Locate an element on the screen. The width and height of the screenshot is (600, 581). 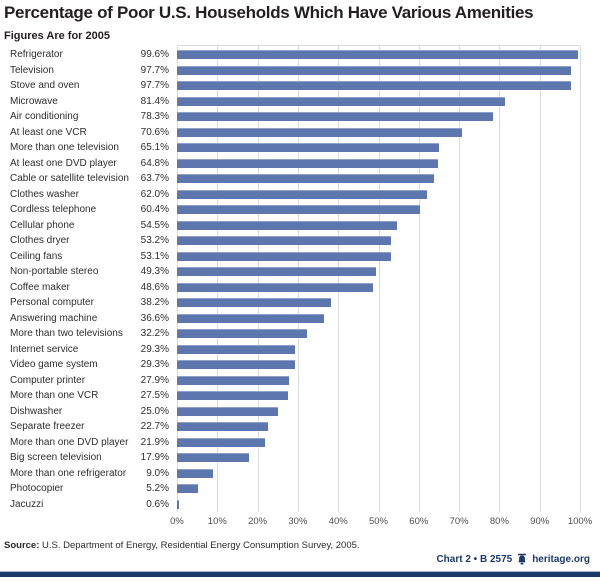
value-label: 25.0% is located at coordinates (154, 411).